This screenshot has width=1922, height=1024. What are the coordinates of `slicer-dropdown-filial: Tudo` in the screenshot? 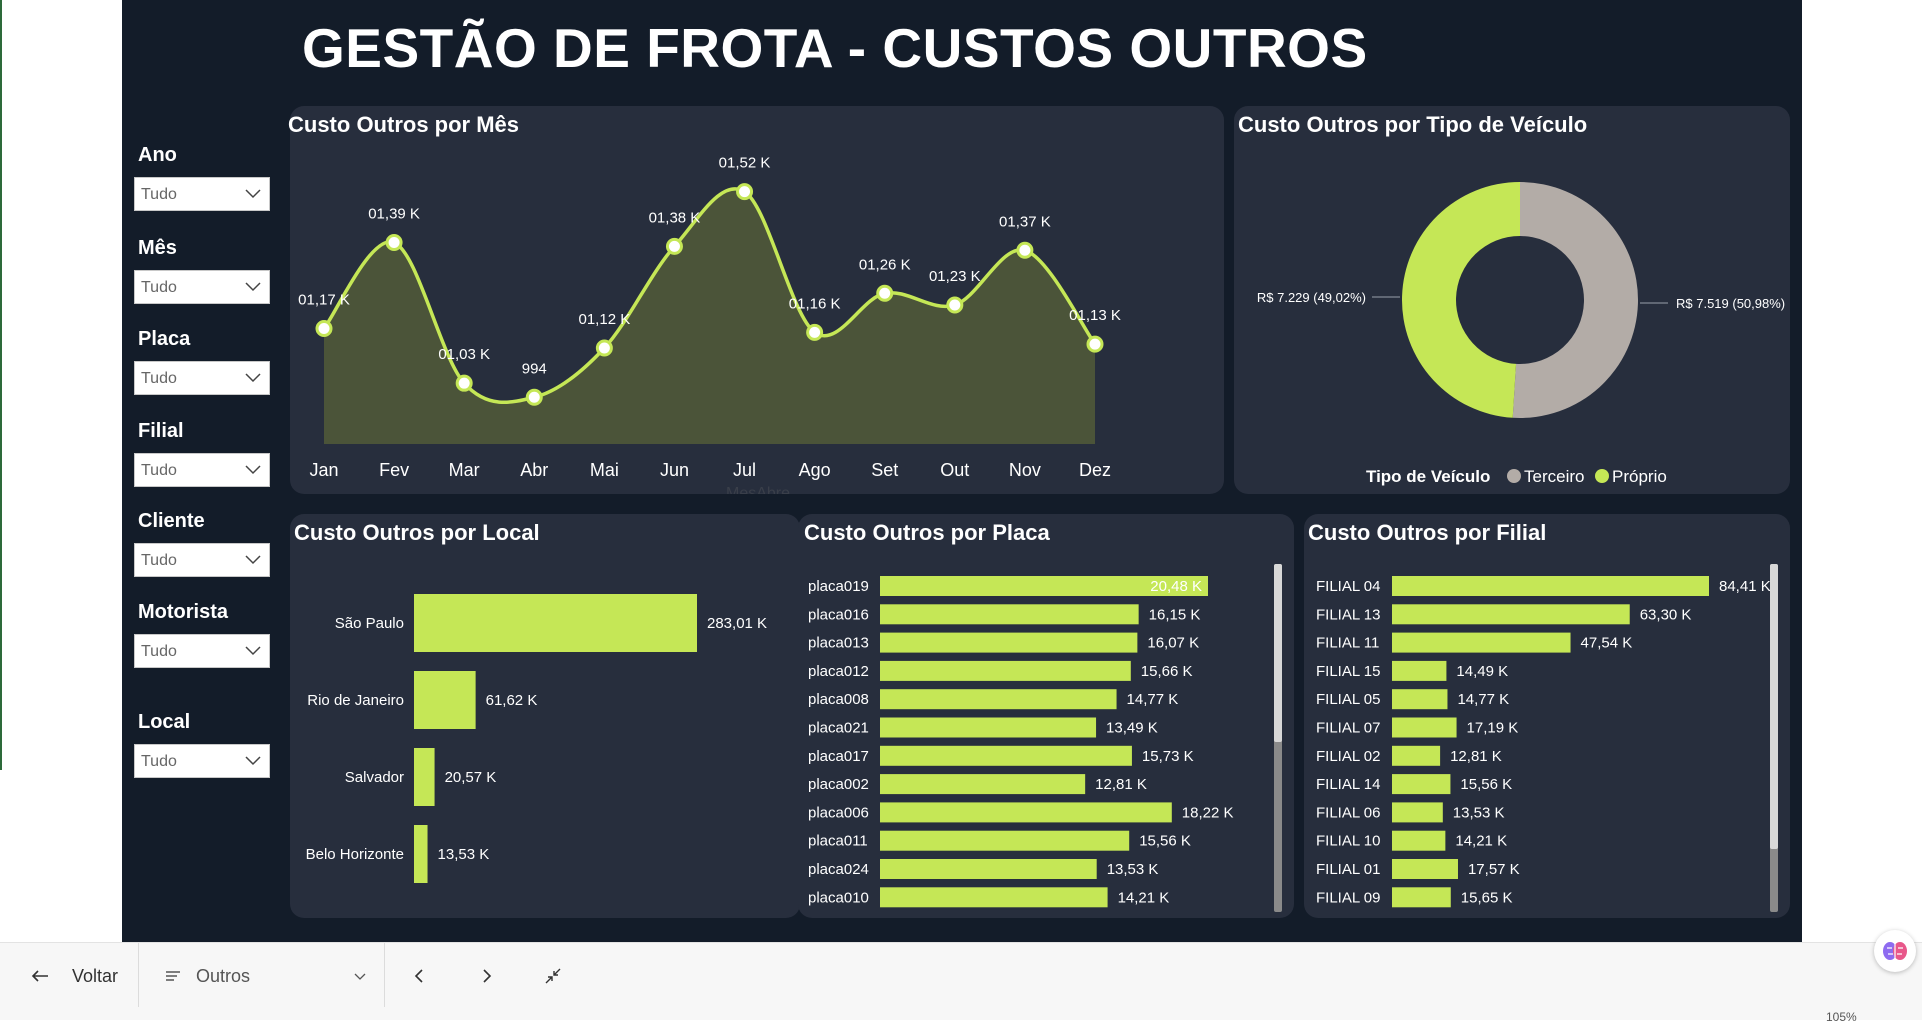 It's located at (202, 470).